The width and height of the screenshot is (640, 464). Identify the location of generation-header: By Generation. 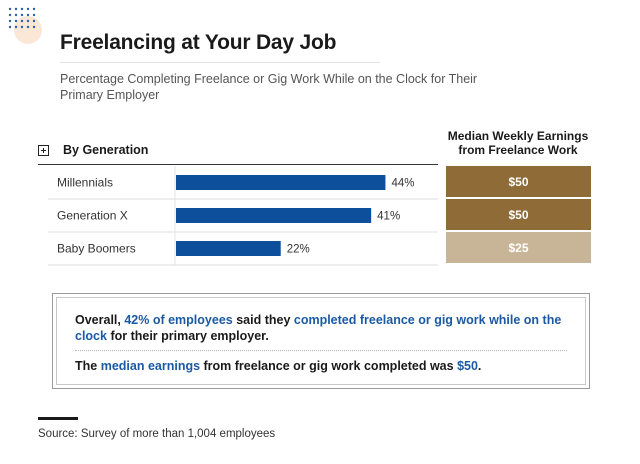
(93, 150).